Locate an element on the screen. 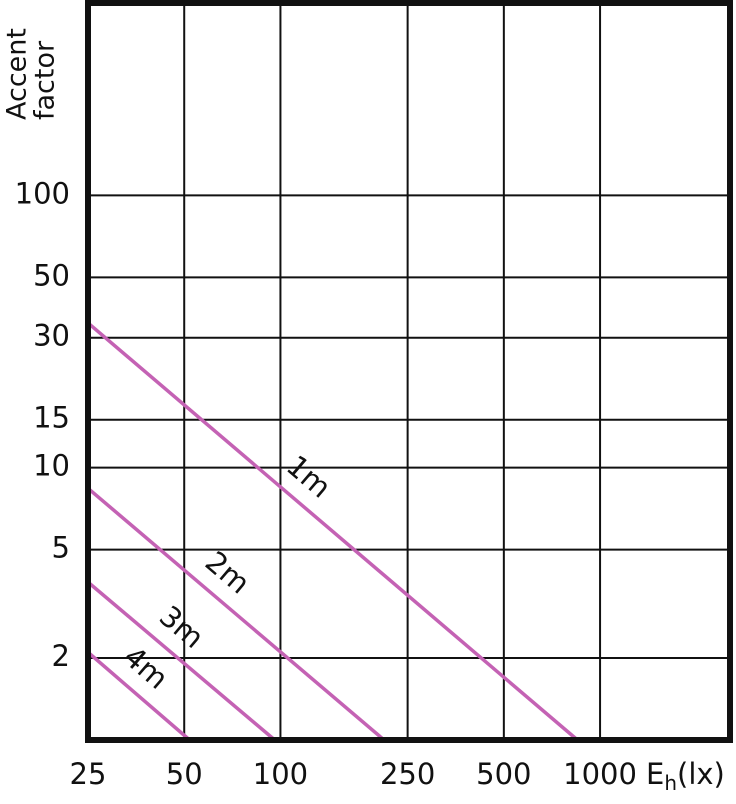 This screenshot has height=804, width=736. y-tick-label: 2 is located at coordinates (61, 656).